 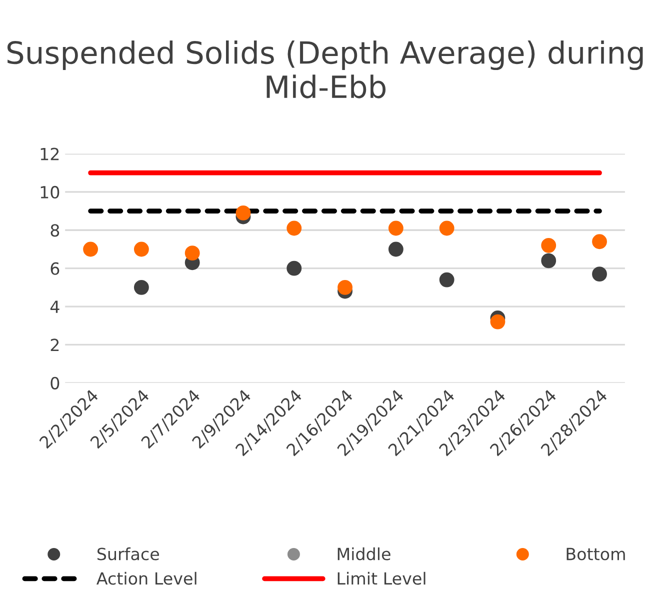 I want to click on legend-label: Surface, so click(x=128, y=553).